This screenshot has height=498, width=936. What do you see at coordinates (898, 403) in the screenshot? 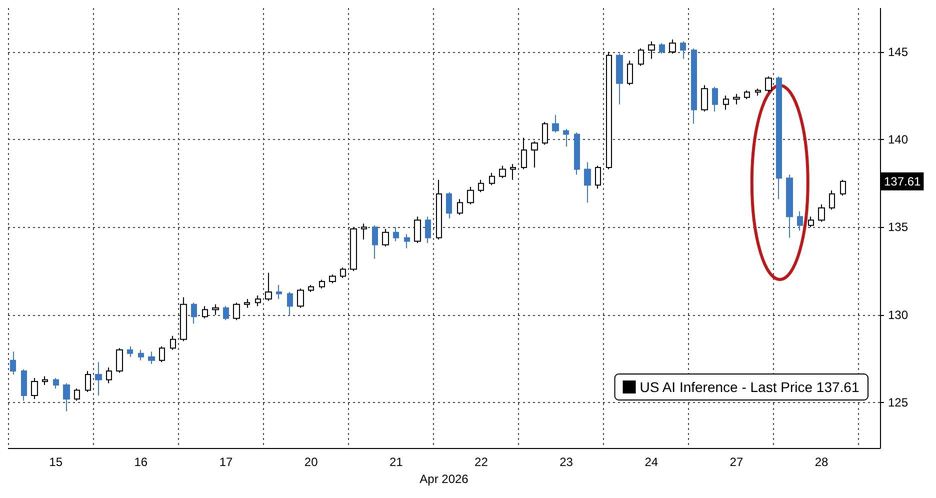
I see `y-tick-label: 125` at bounding box center [898, 403].